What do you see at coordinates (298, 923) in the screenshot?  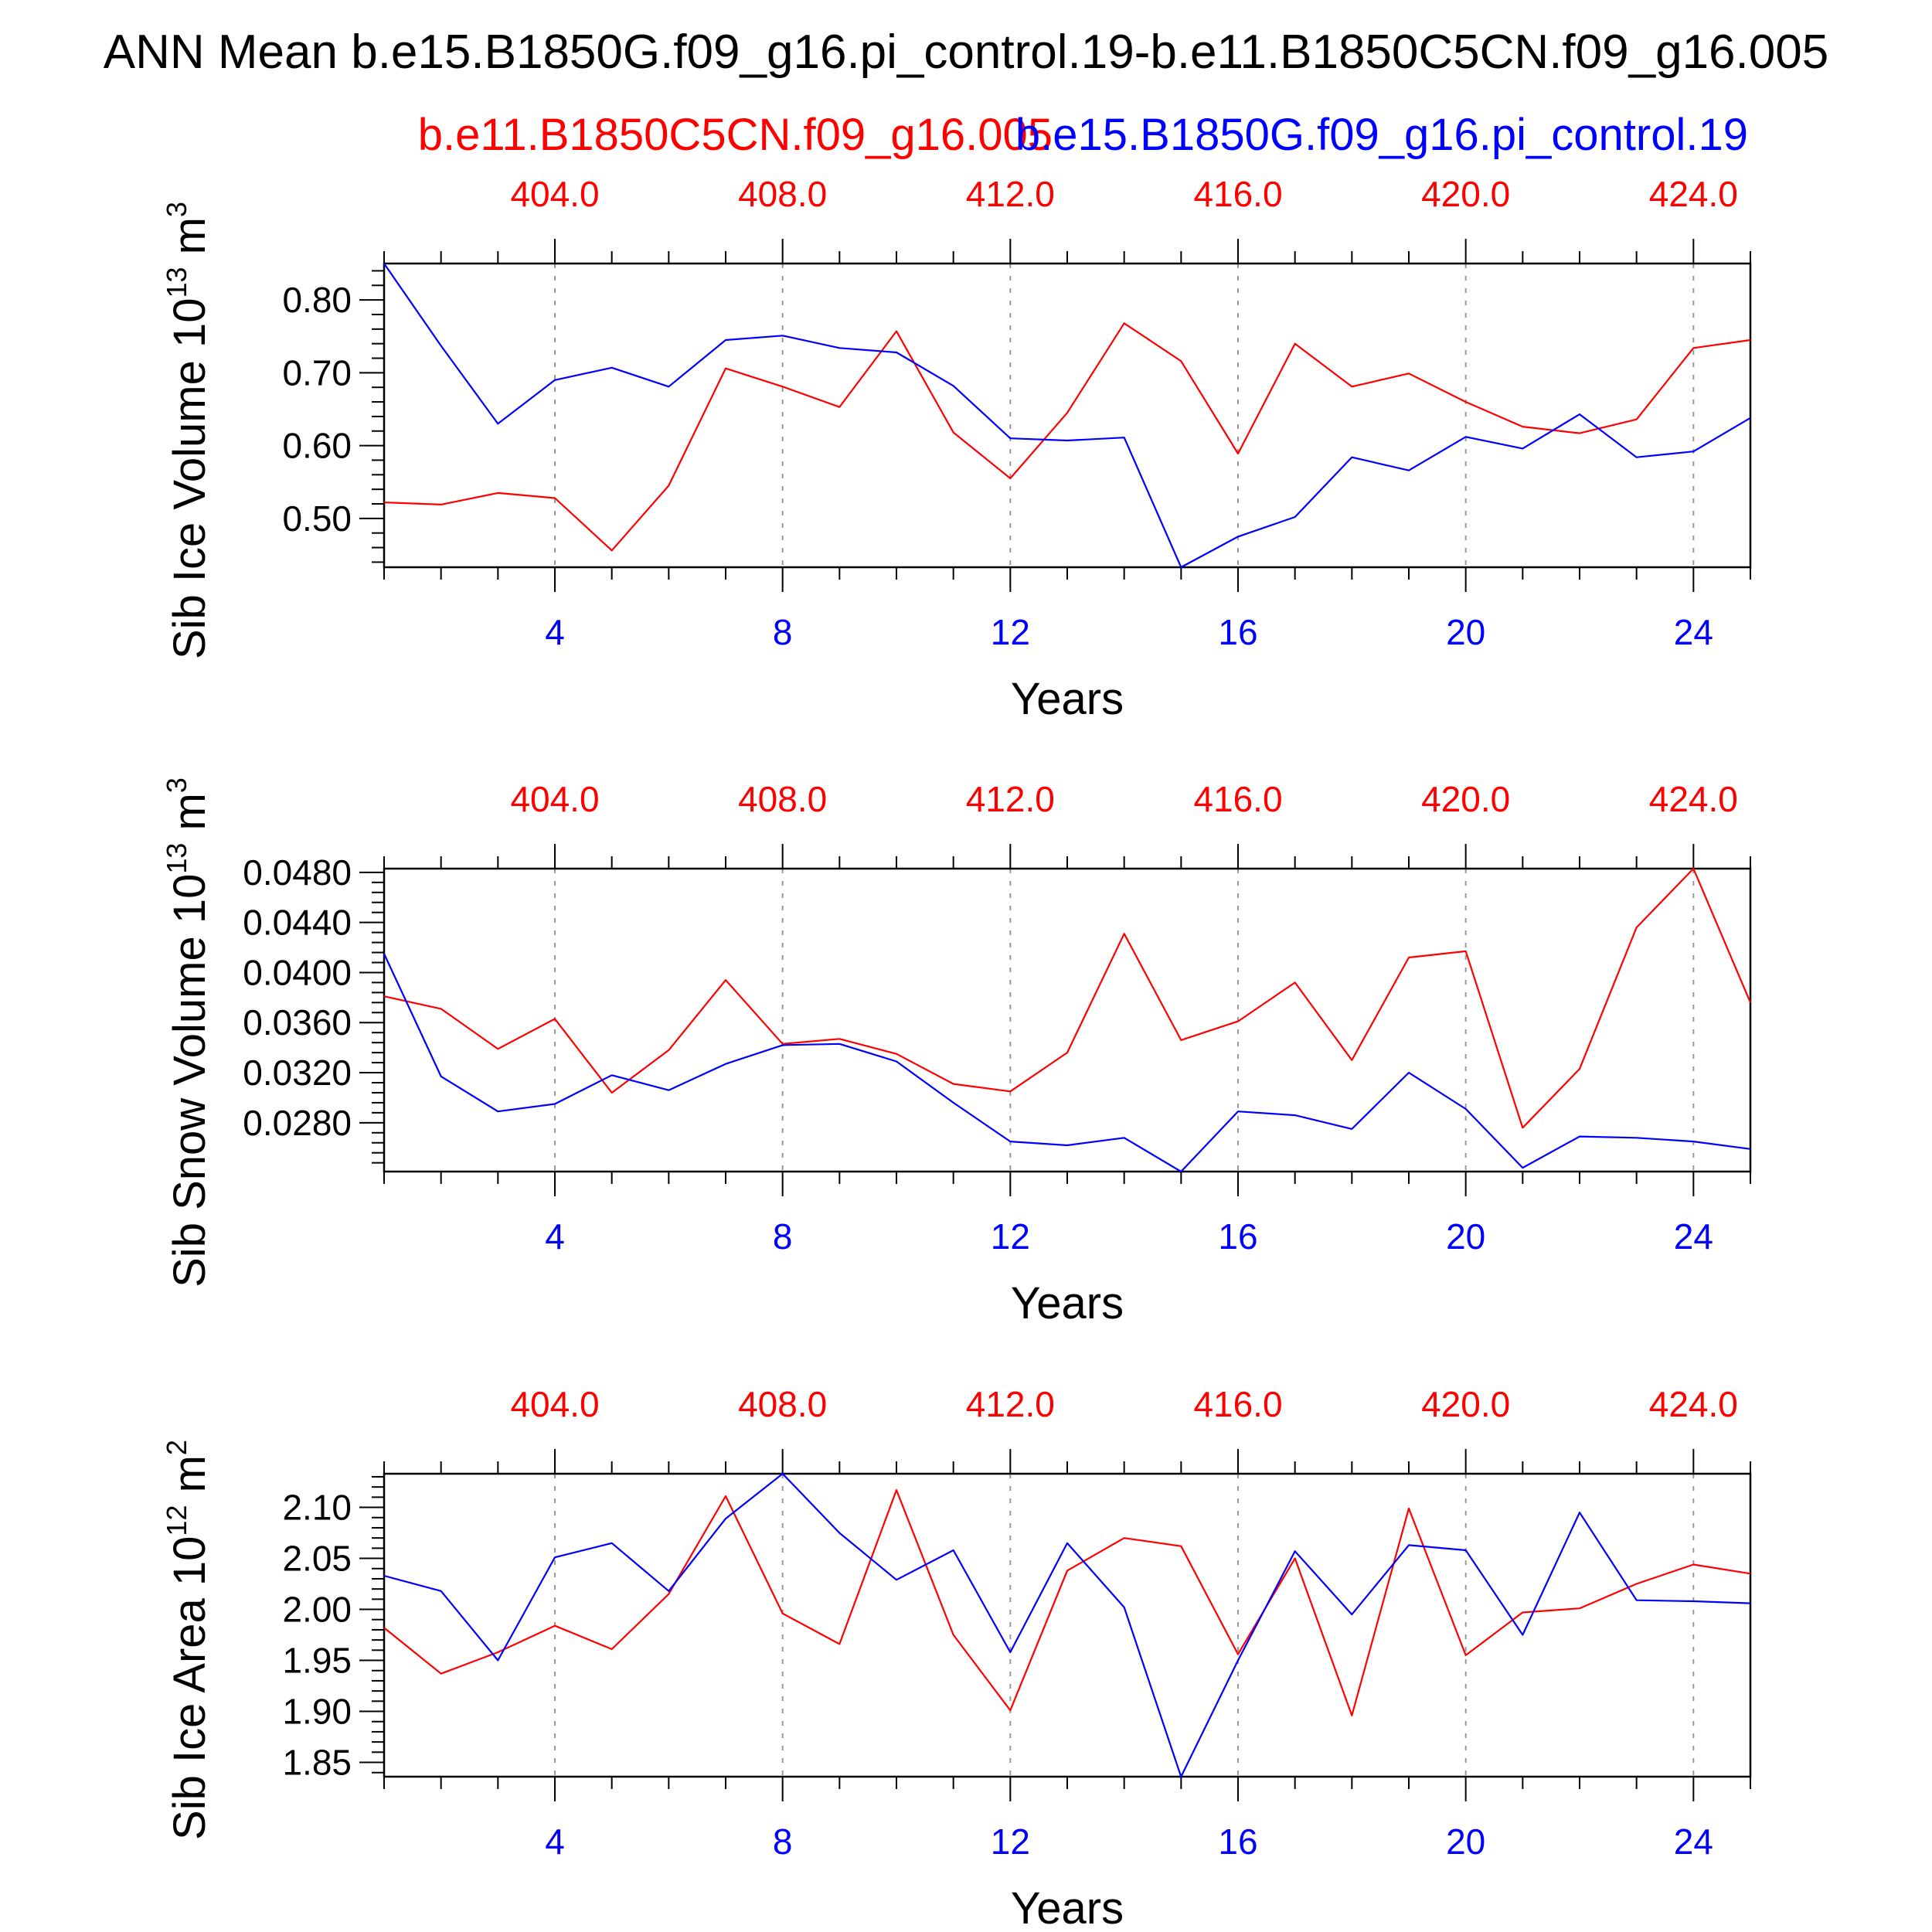 I see `y-tick-label: 0.0440` at bounding box center [298, 923].